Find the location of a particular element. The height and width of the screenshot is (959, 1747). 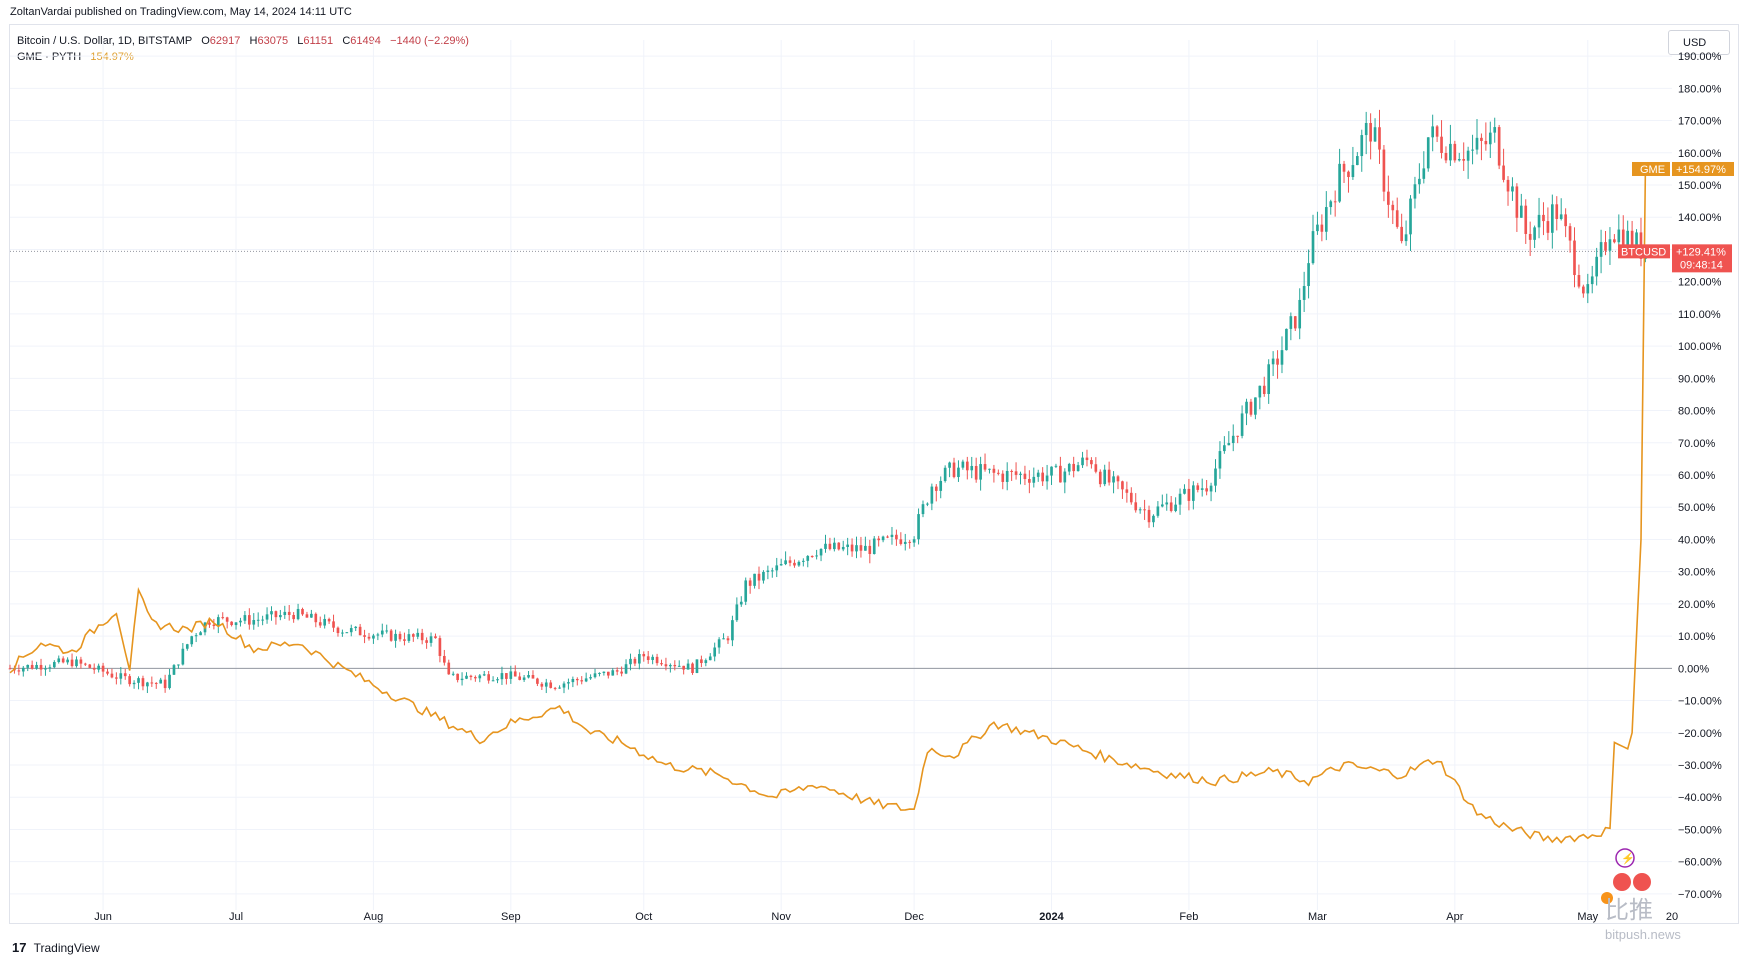

gme-value-tag-label: +154.97% is located at coordinates (1701, 170).